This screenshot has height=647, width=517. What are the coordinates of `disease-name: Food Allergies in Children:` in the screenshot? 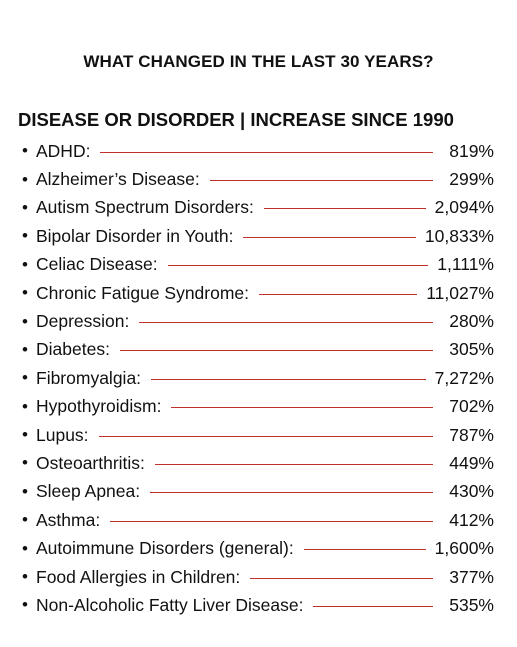 It's located at (138, 576).